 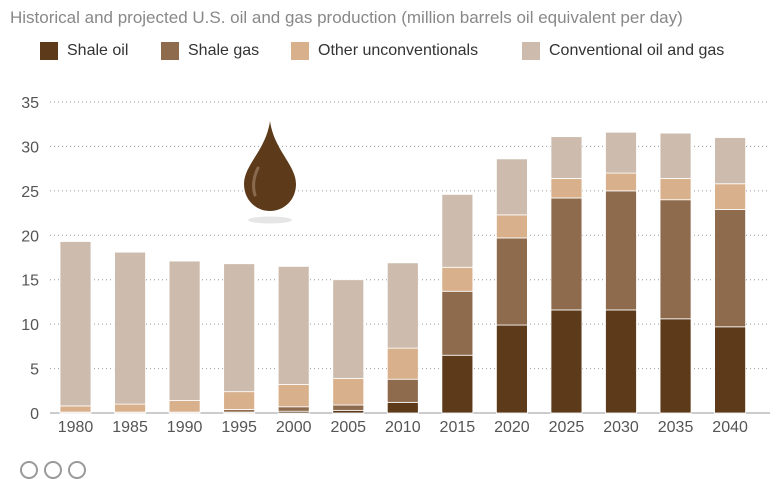 I want to click on x-tick-label: 2020, so click(x=512, y=427).